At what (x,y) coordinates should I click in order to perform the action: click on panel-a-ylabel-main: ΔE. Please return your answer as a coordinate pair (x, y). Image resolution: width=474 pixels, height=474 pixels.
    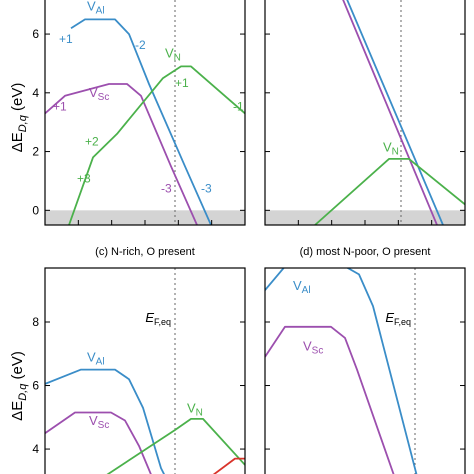
    Looking at the image, I should click on (17, 142).